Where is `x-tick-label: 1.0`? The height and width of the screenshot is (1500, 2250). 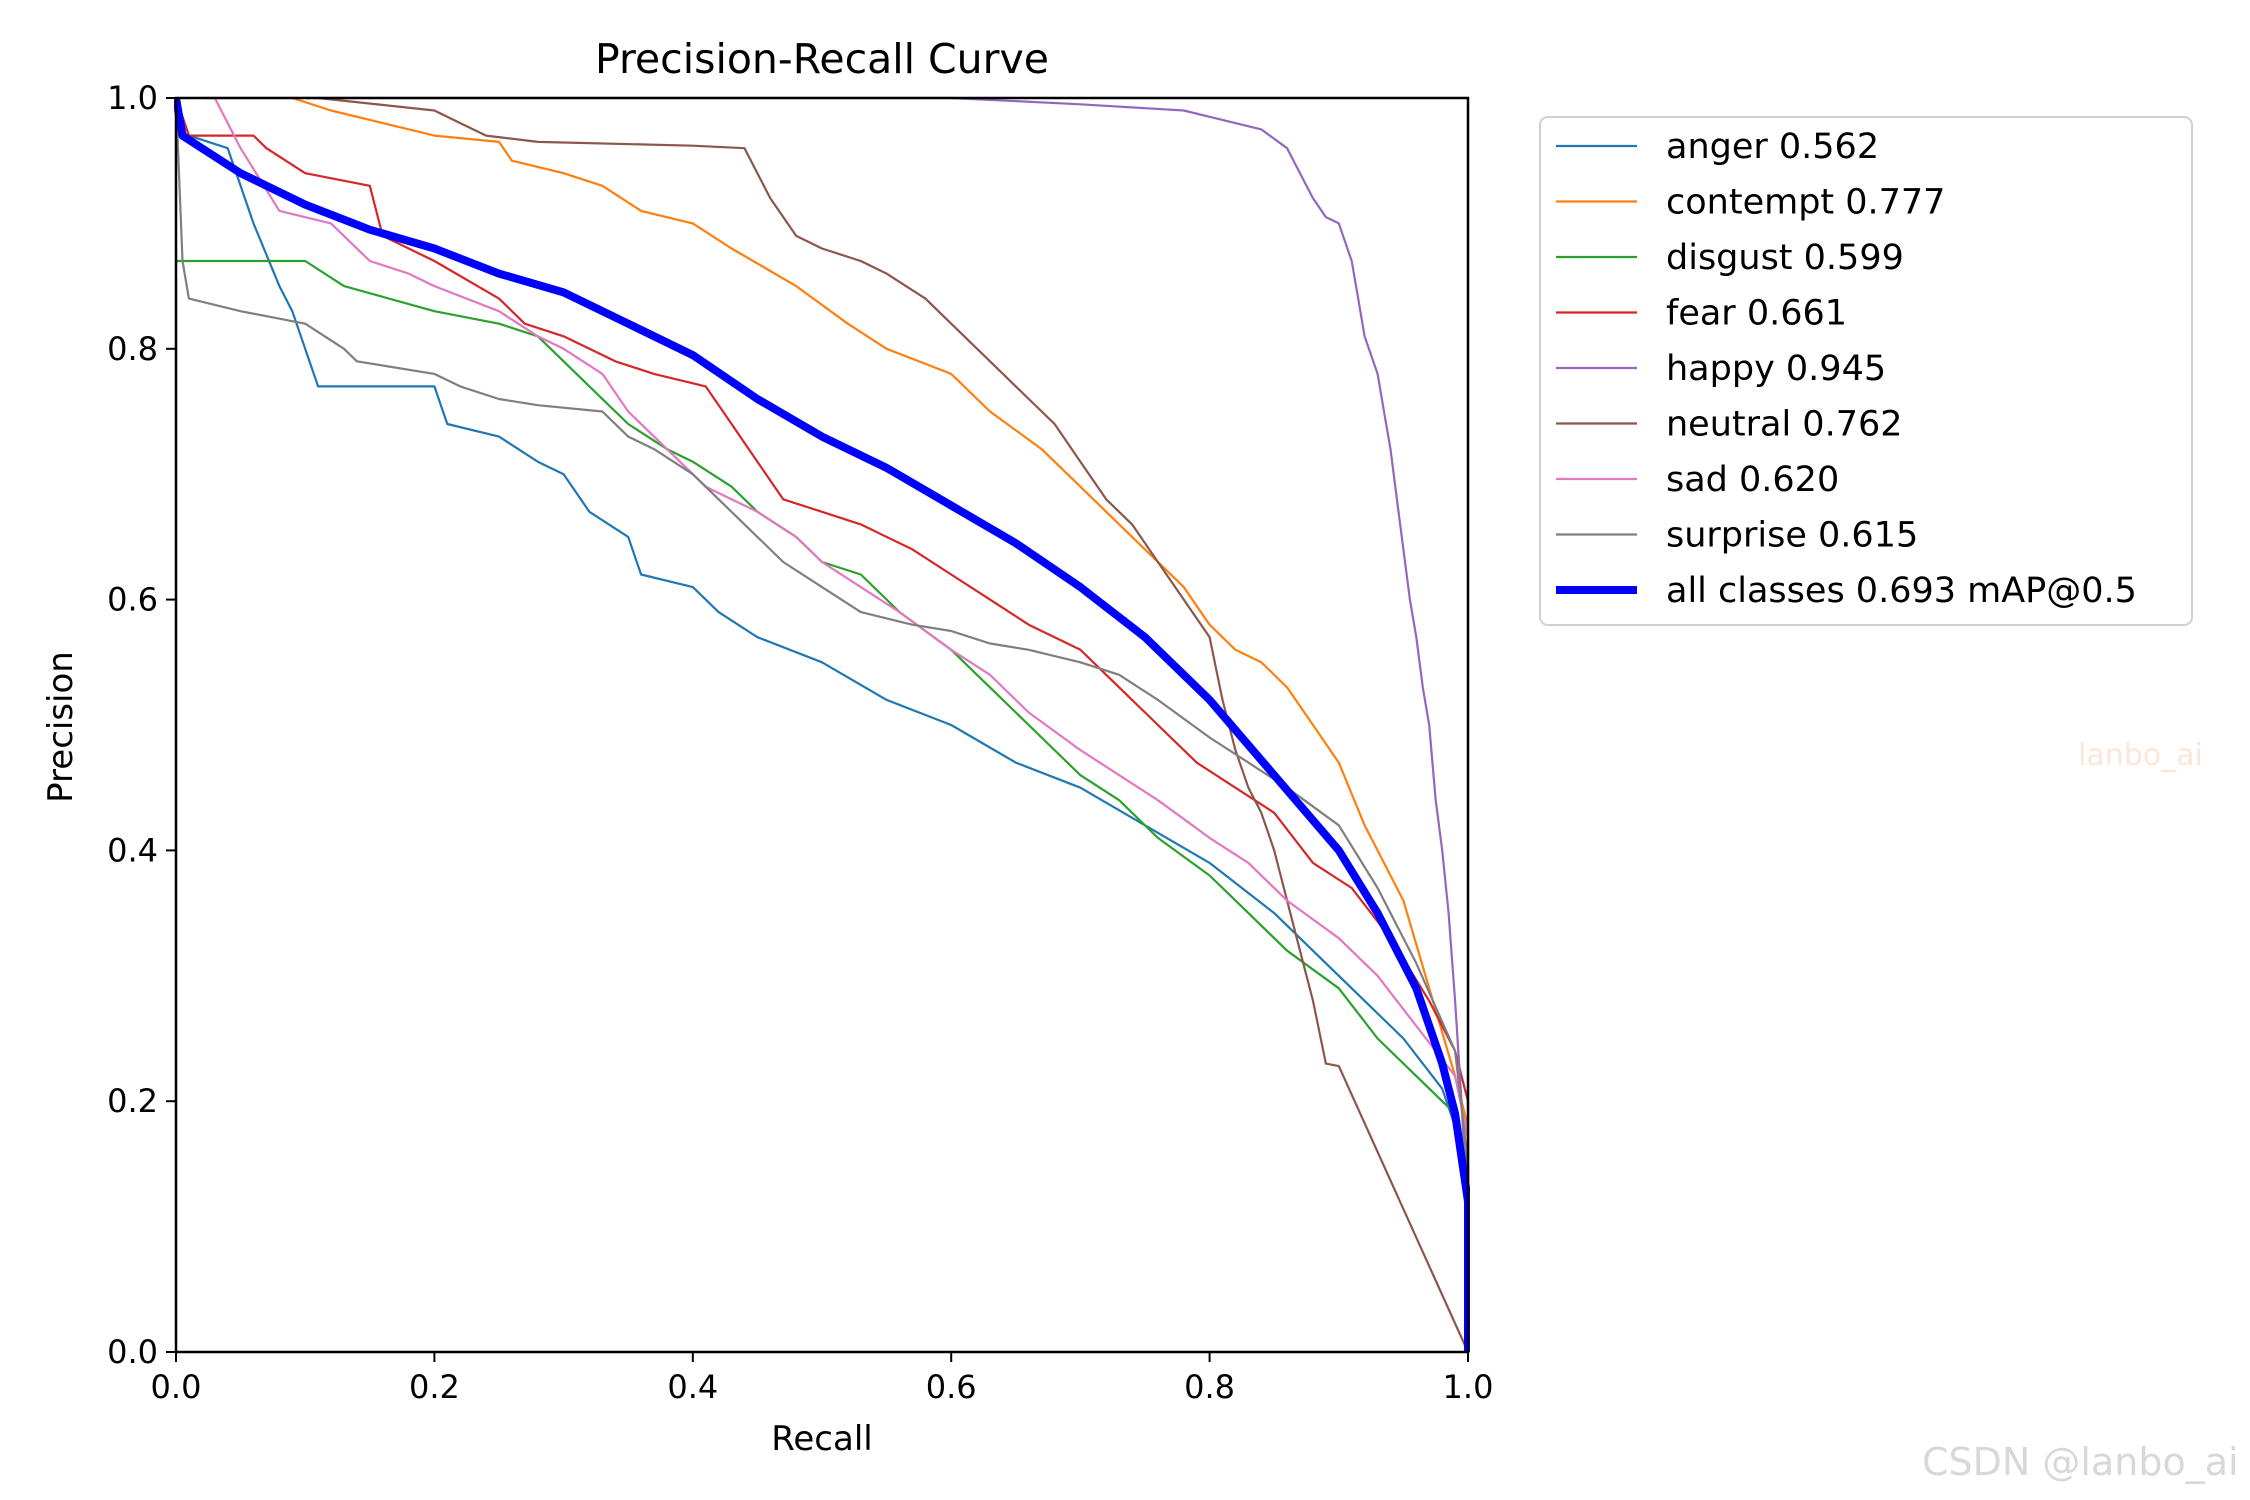 x-tick-label: 1.0 is located at coordinates (1468, 1387).